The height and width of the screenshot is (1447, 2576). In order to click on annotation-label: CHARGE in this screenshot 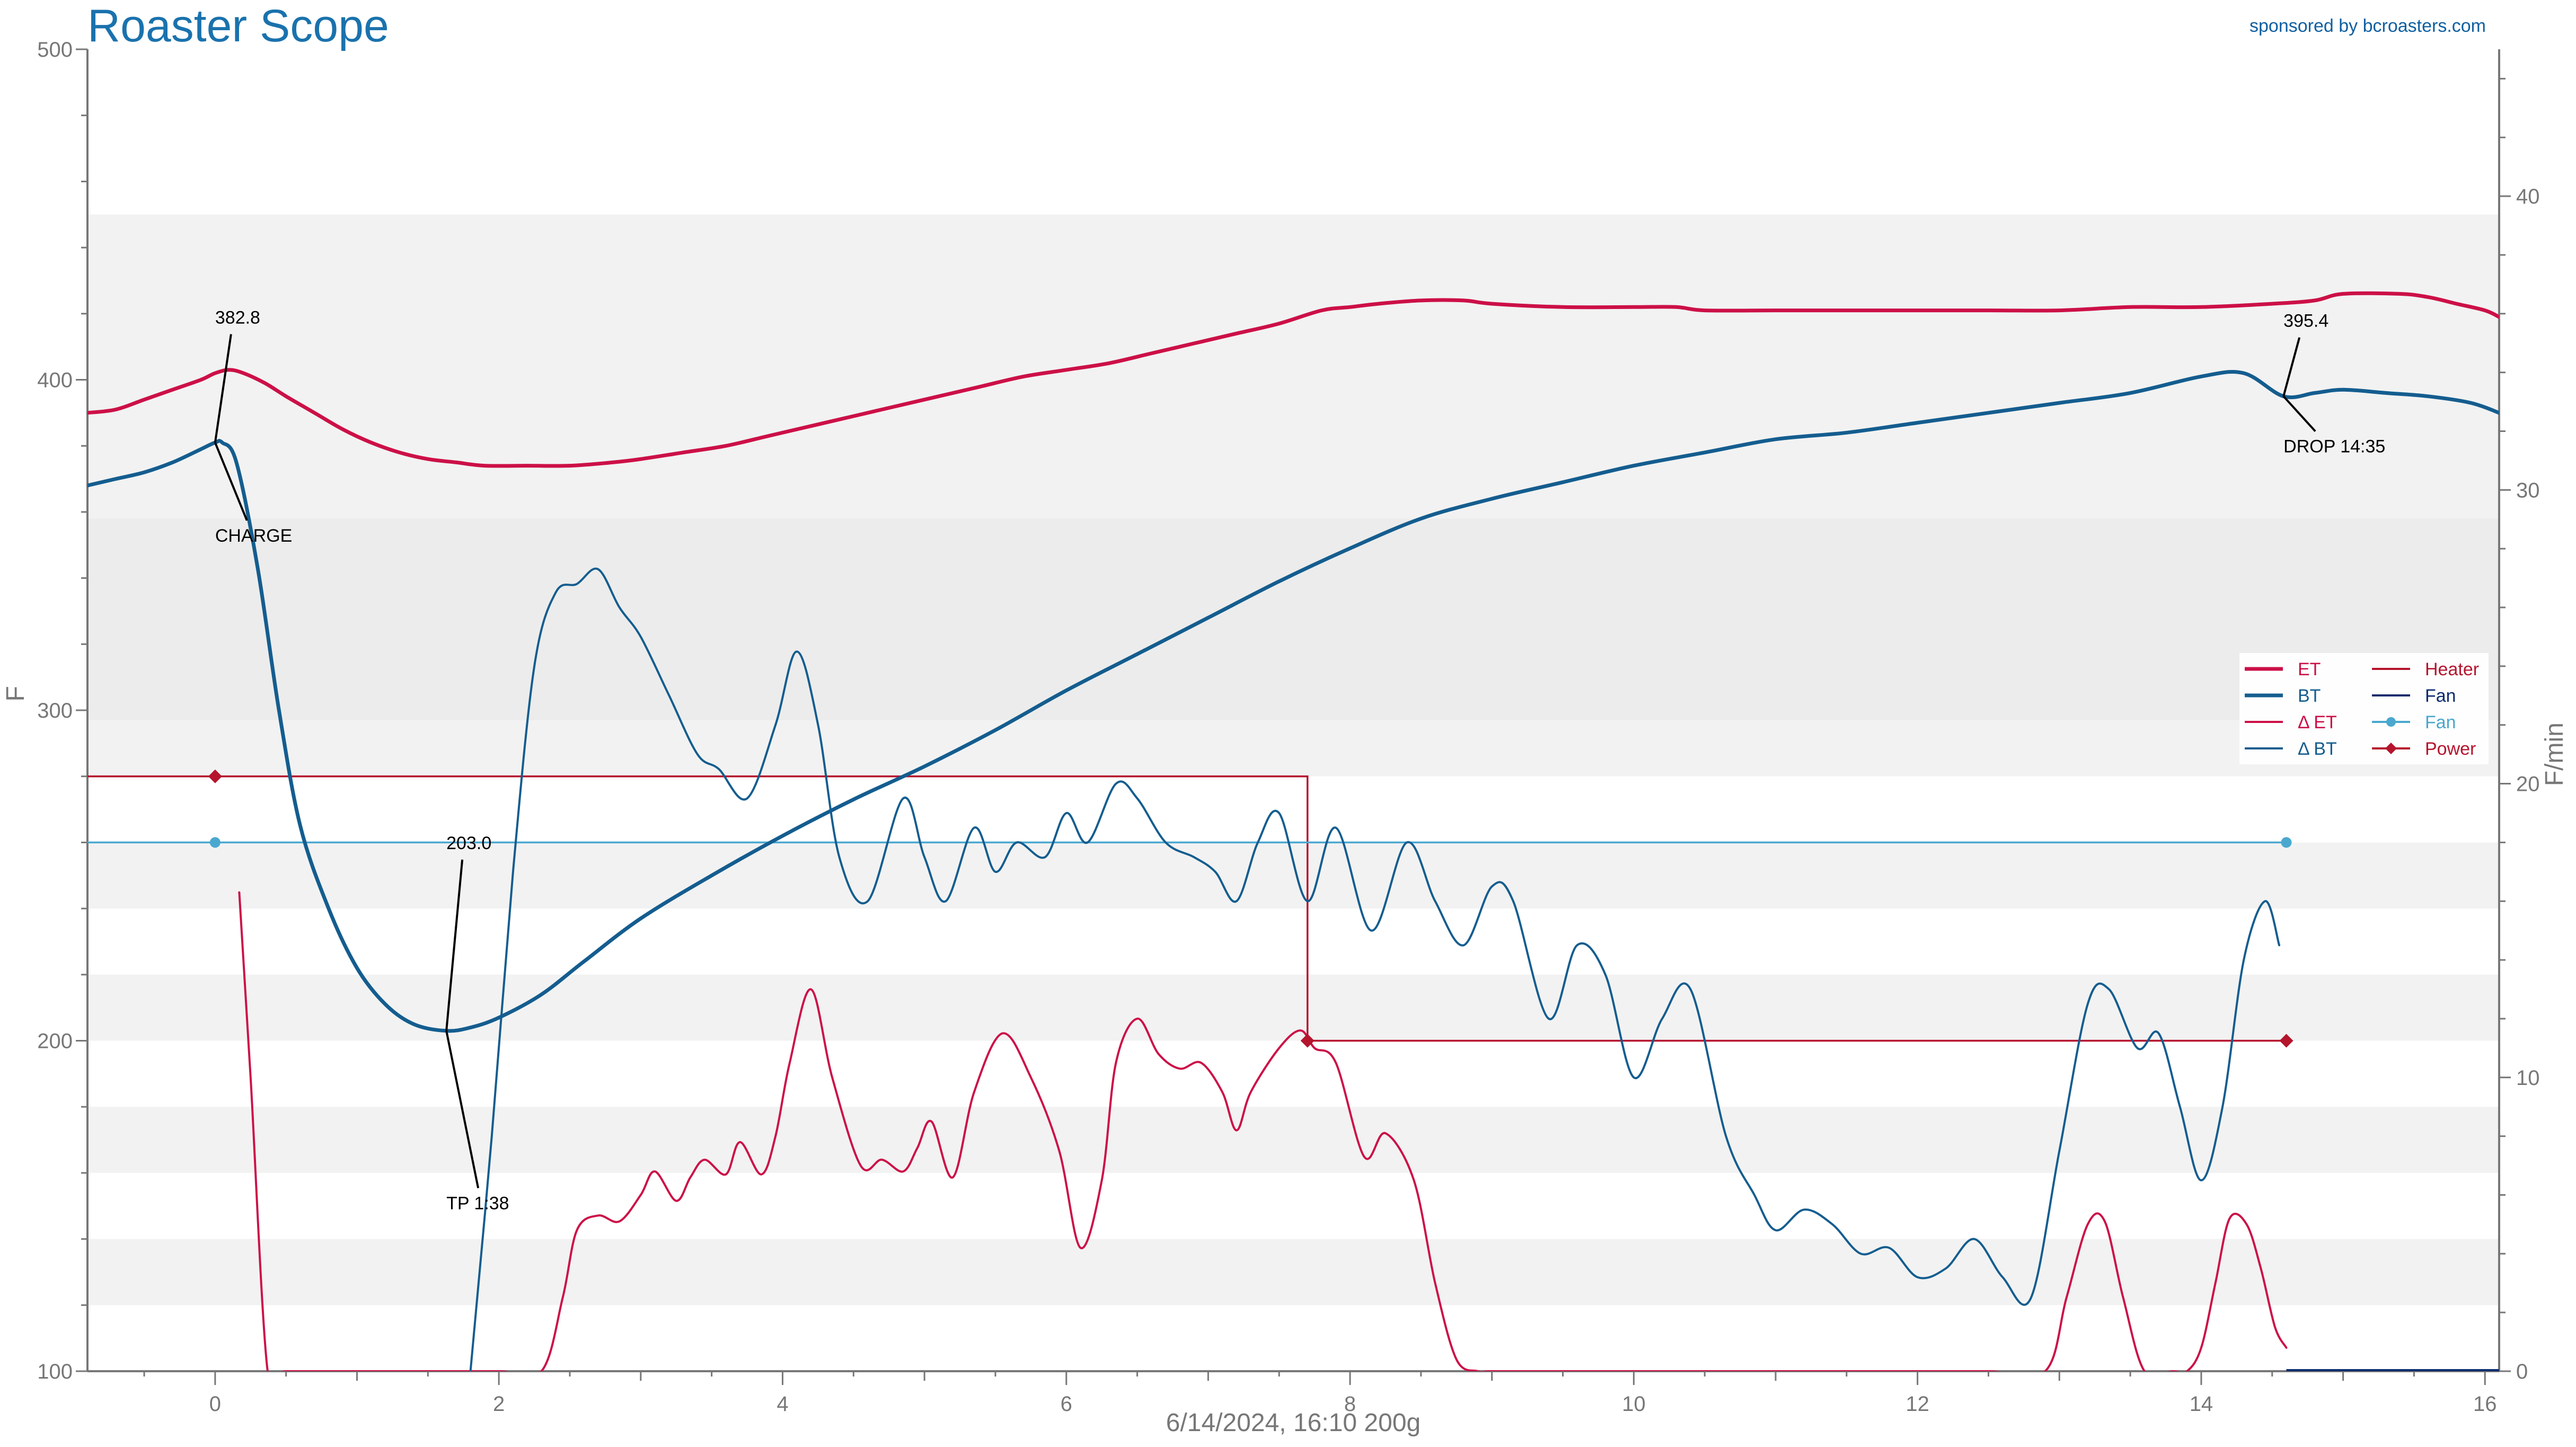, I will do `click(253, 536)`.